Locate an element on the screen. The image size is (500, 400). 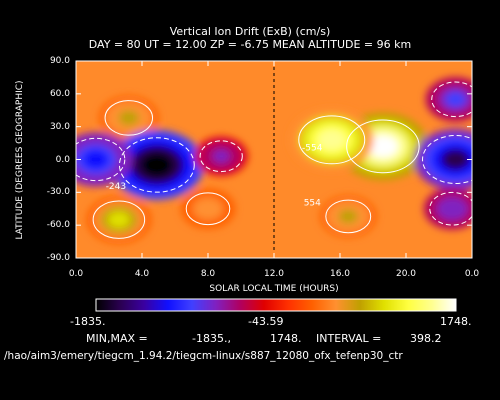
x-tick-label: 12.0 is located at coordinates (274, 274).